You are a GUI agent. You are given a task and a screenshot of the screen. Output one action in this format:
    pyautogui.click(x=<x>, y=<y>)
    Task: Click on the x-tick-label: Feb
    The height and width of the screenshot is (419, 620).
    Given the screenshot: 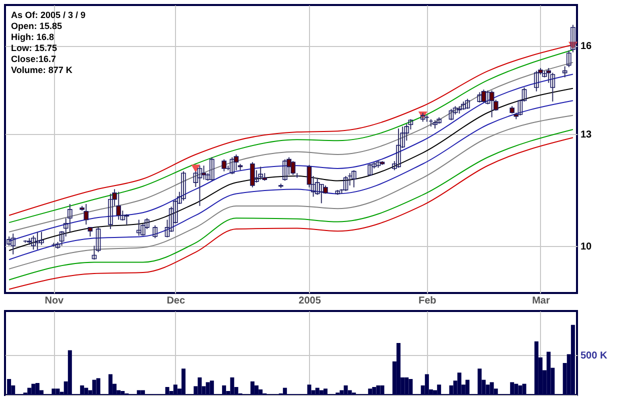 What is the action you would take?
    pyautogui.click(x=427, y=301)
    